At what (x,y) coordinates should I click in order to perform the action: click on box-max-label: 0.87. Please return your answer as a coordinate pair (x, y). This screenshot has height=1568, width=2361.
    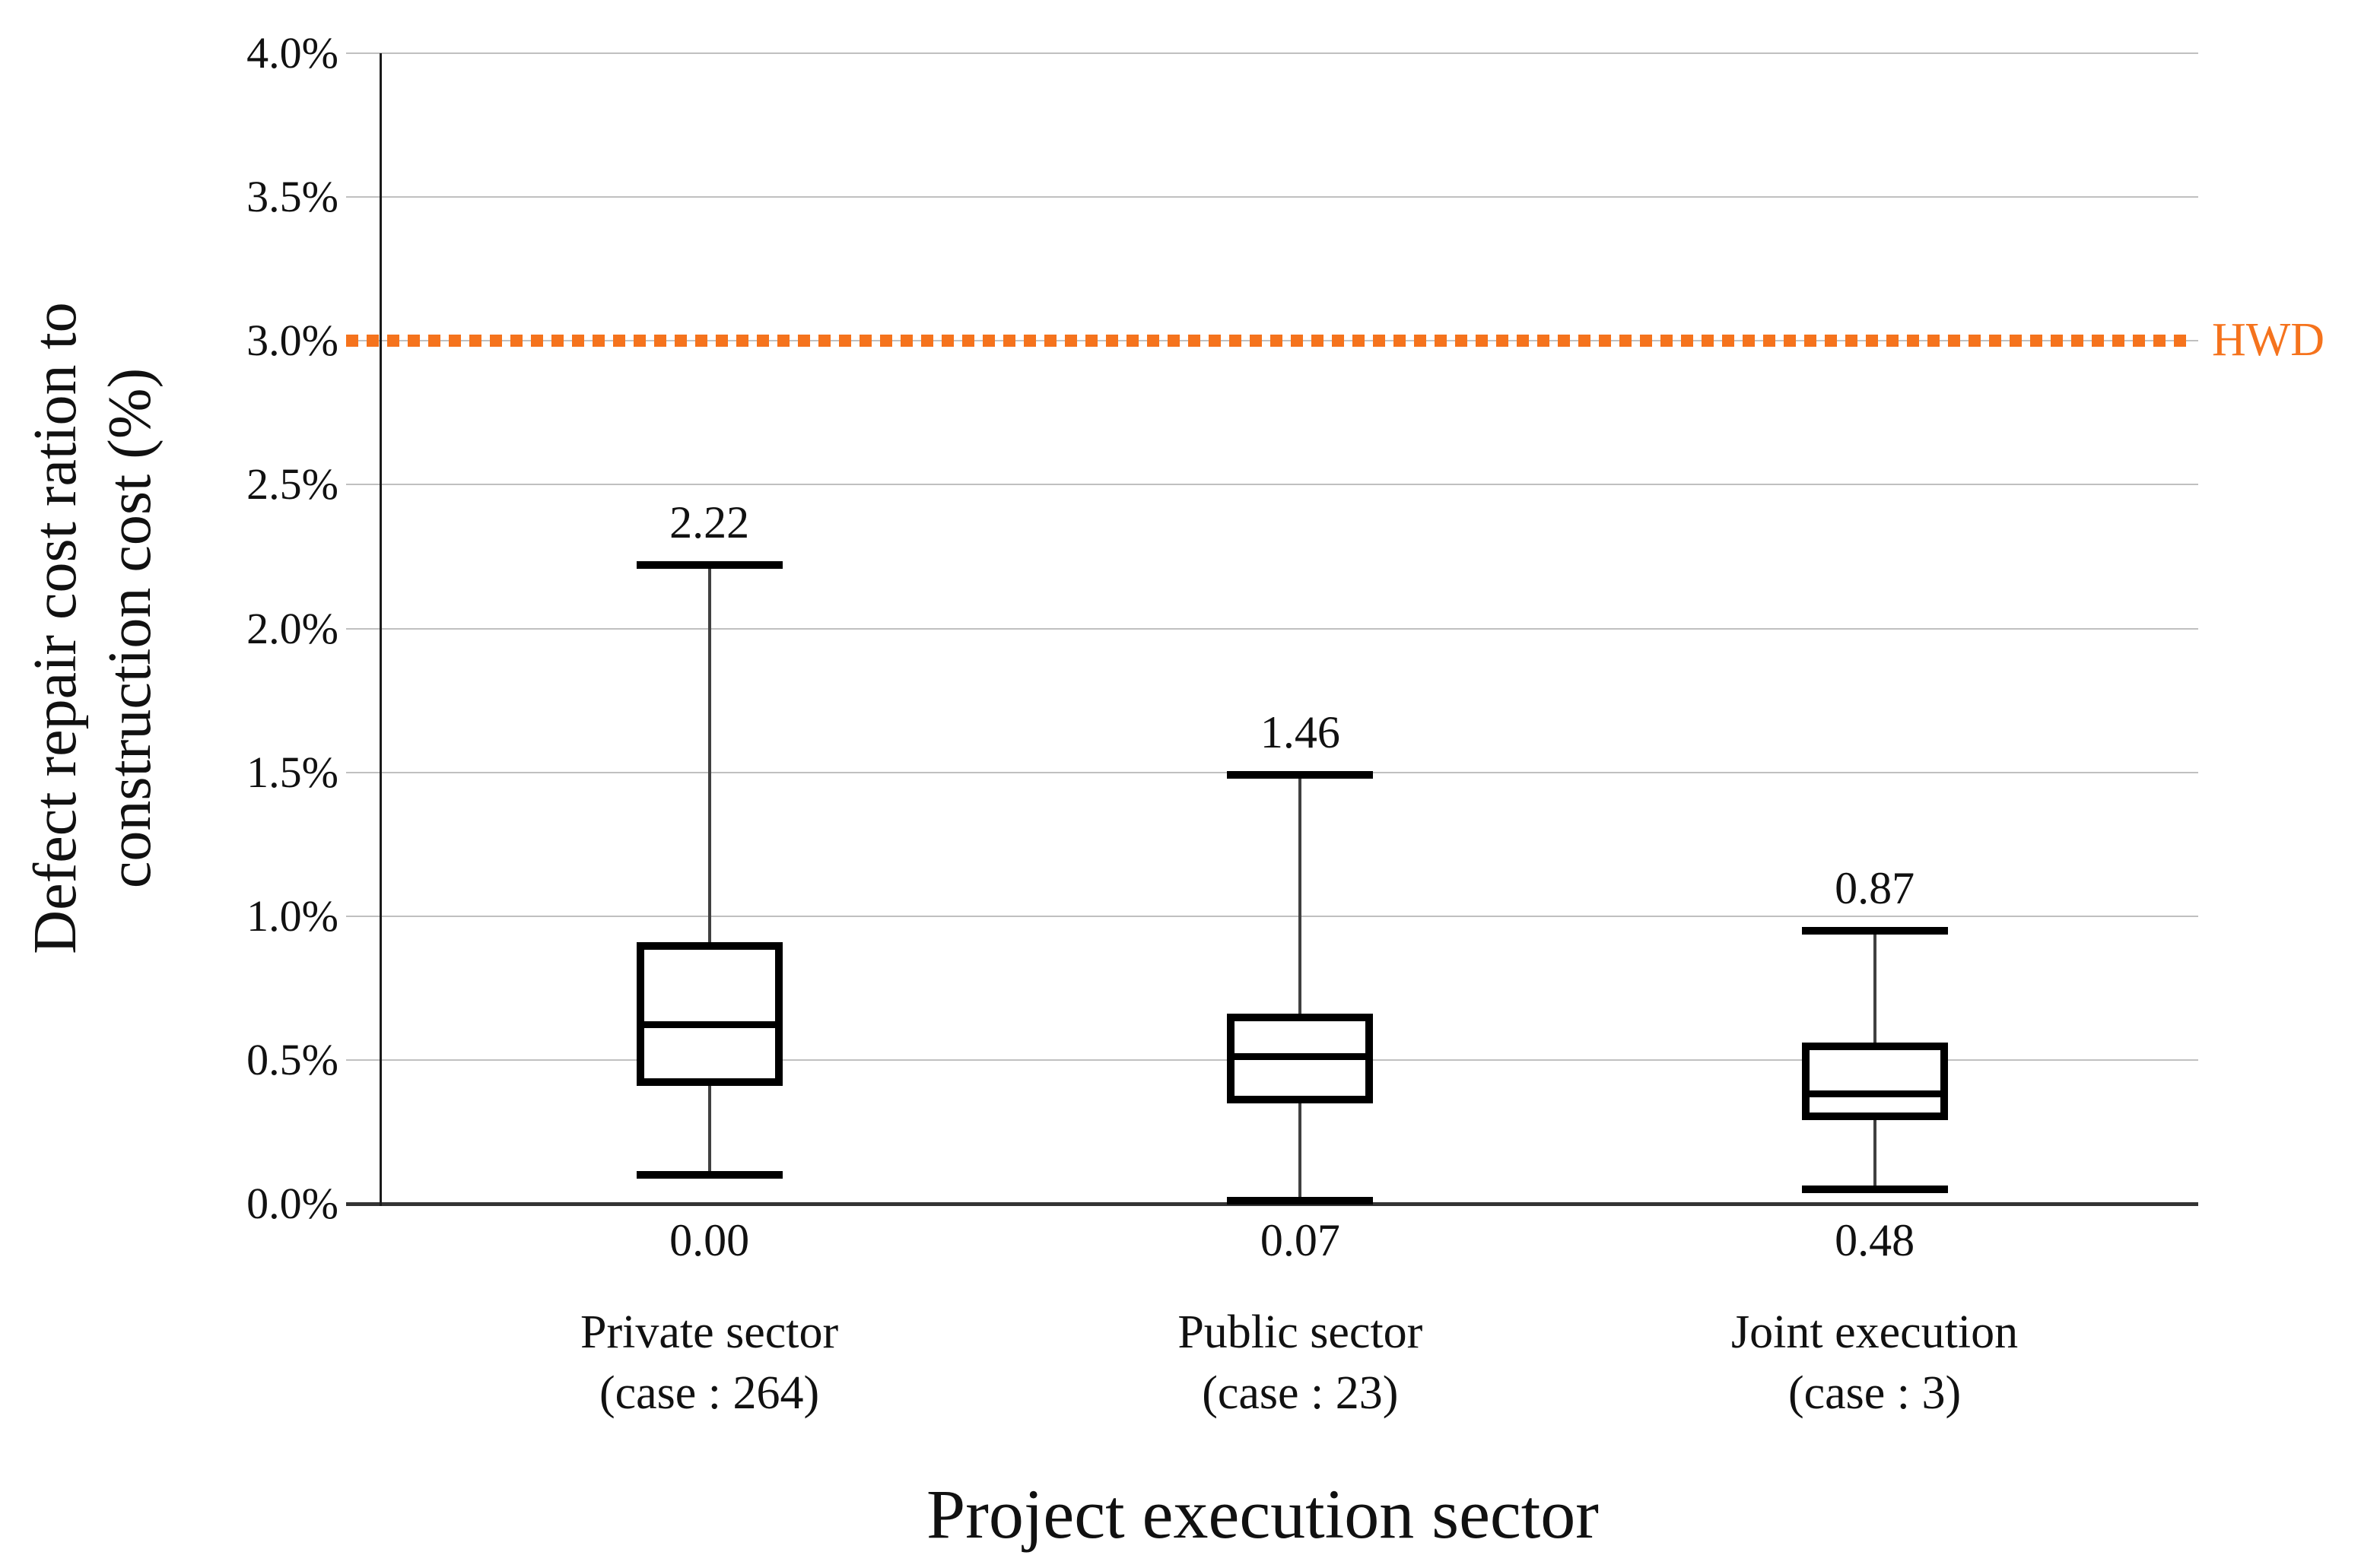
    Looking at the image, I should click on (1875, 888).